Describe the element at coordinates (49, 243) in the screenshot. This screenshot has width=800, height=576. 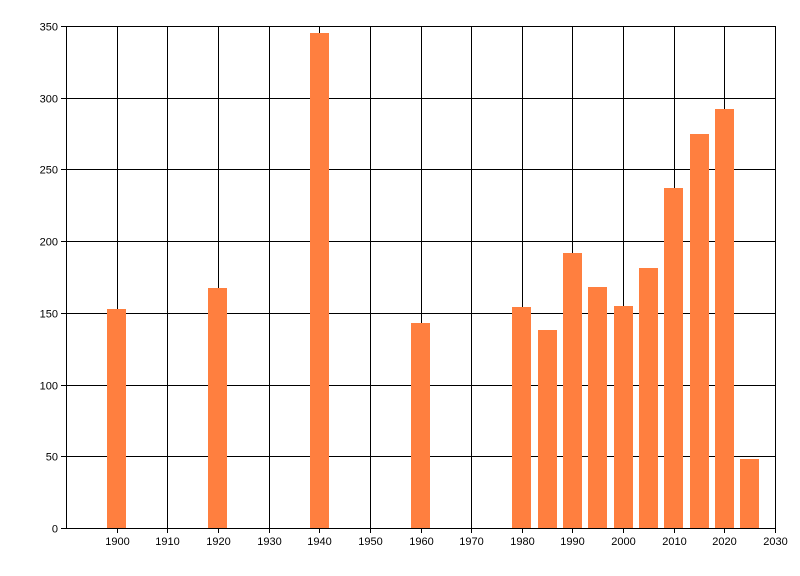
I see `y-tick-label: 200` at that location.